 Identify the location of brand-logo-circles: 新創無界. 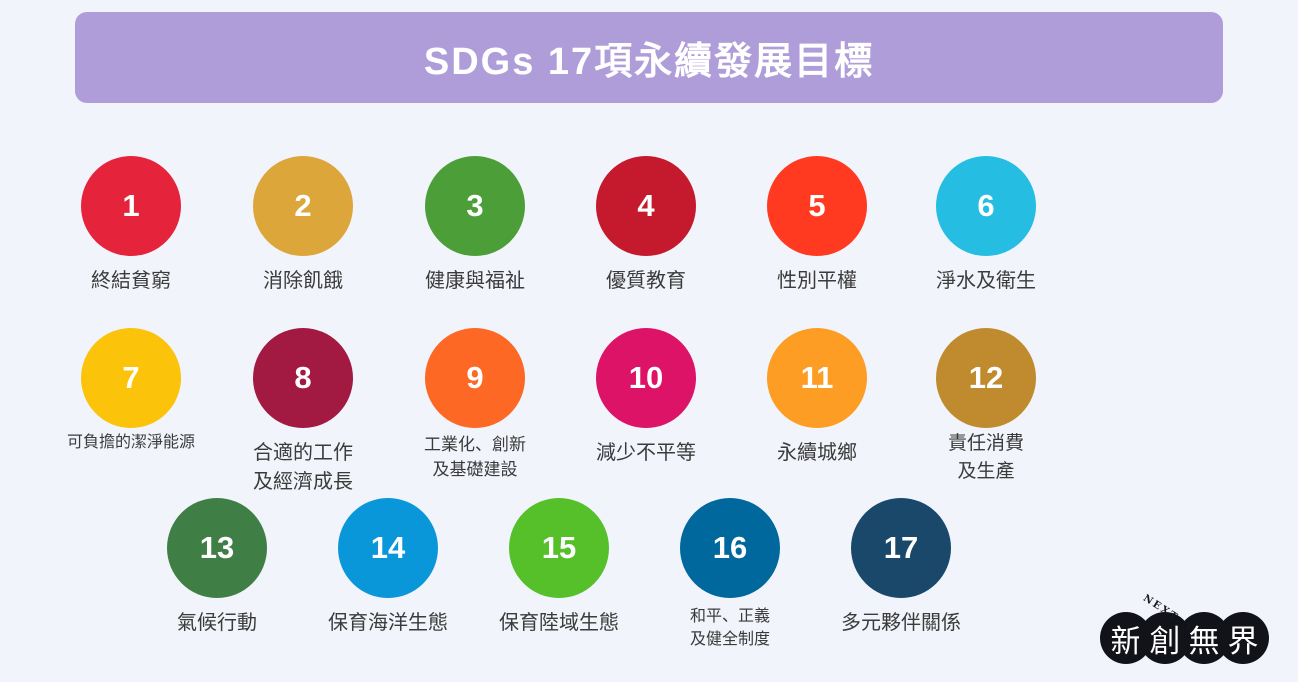
(1188, 638).